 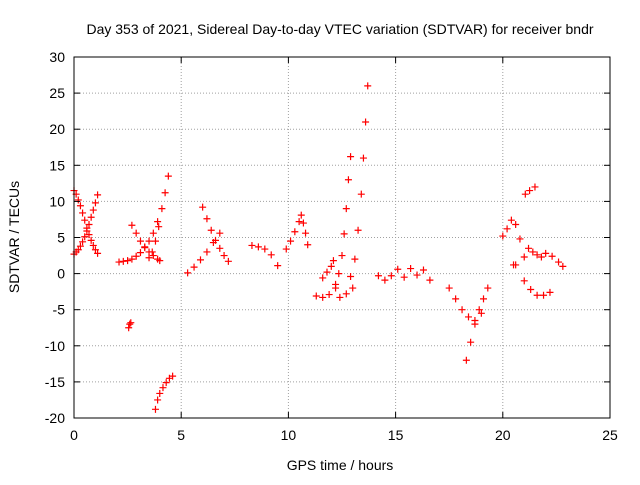 What do you see at coordinates (396, 435) in the screenshot?
I see `x-tick-label: 15` at bounding box center [396, 435].